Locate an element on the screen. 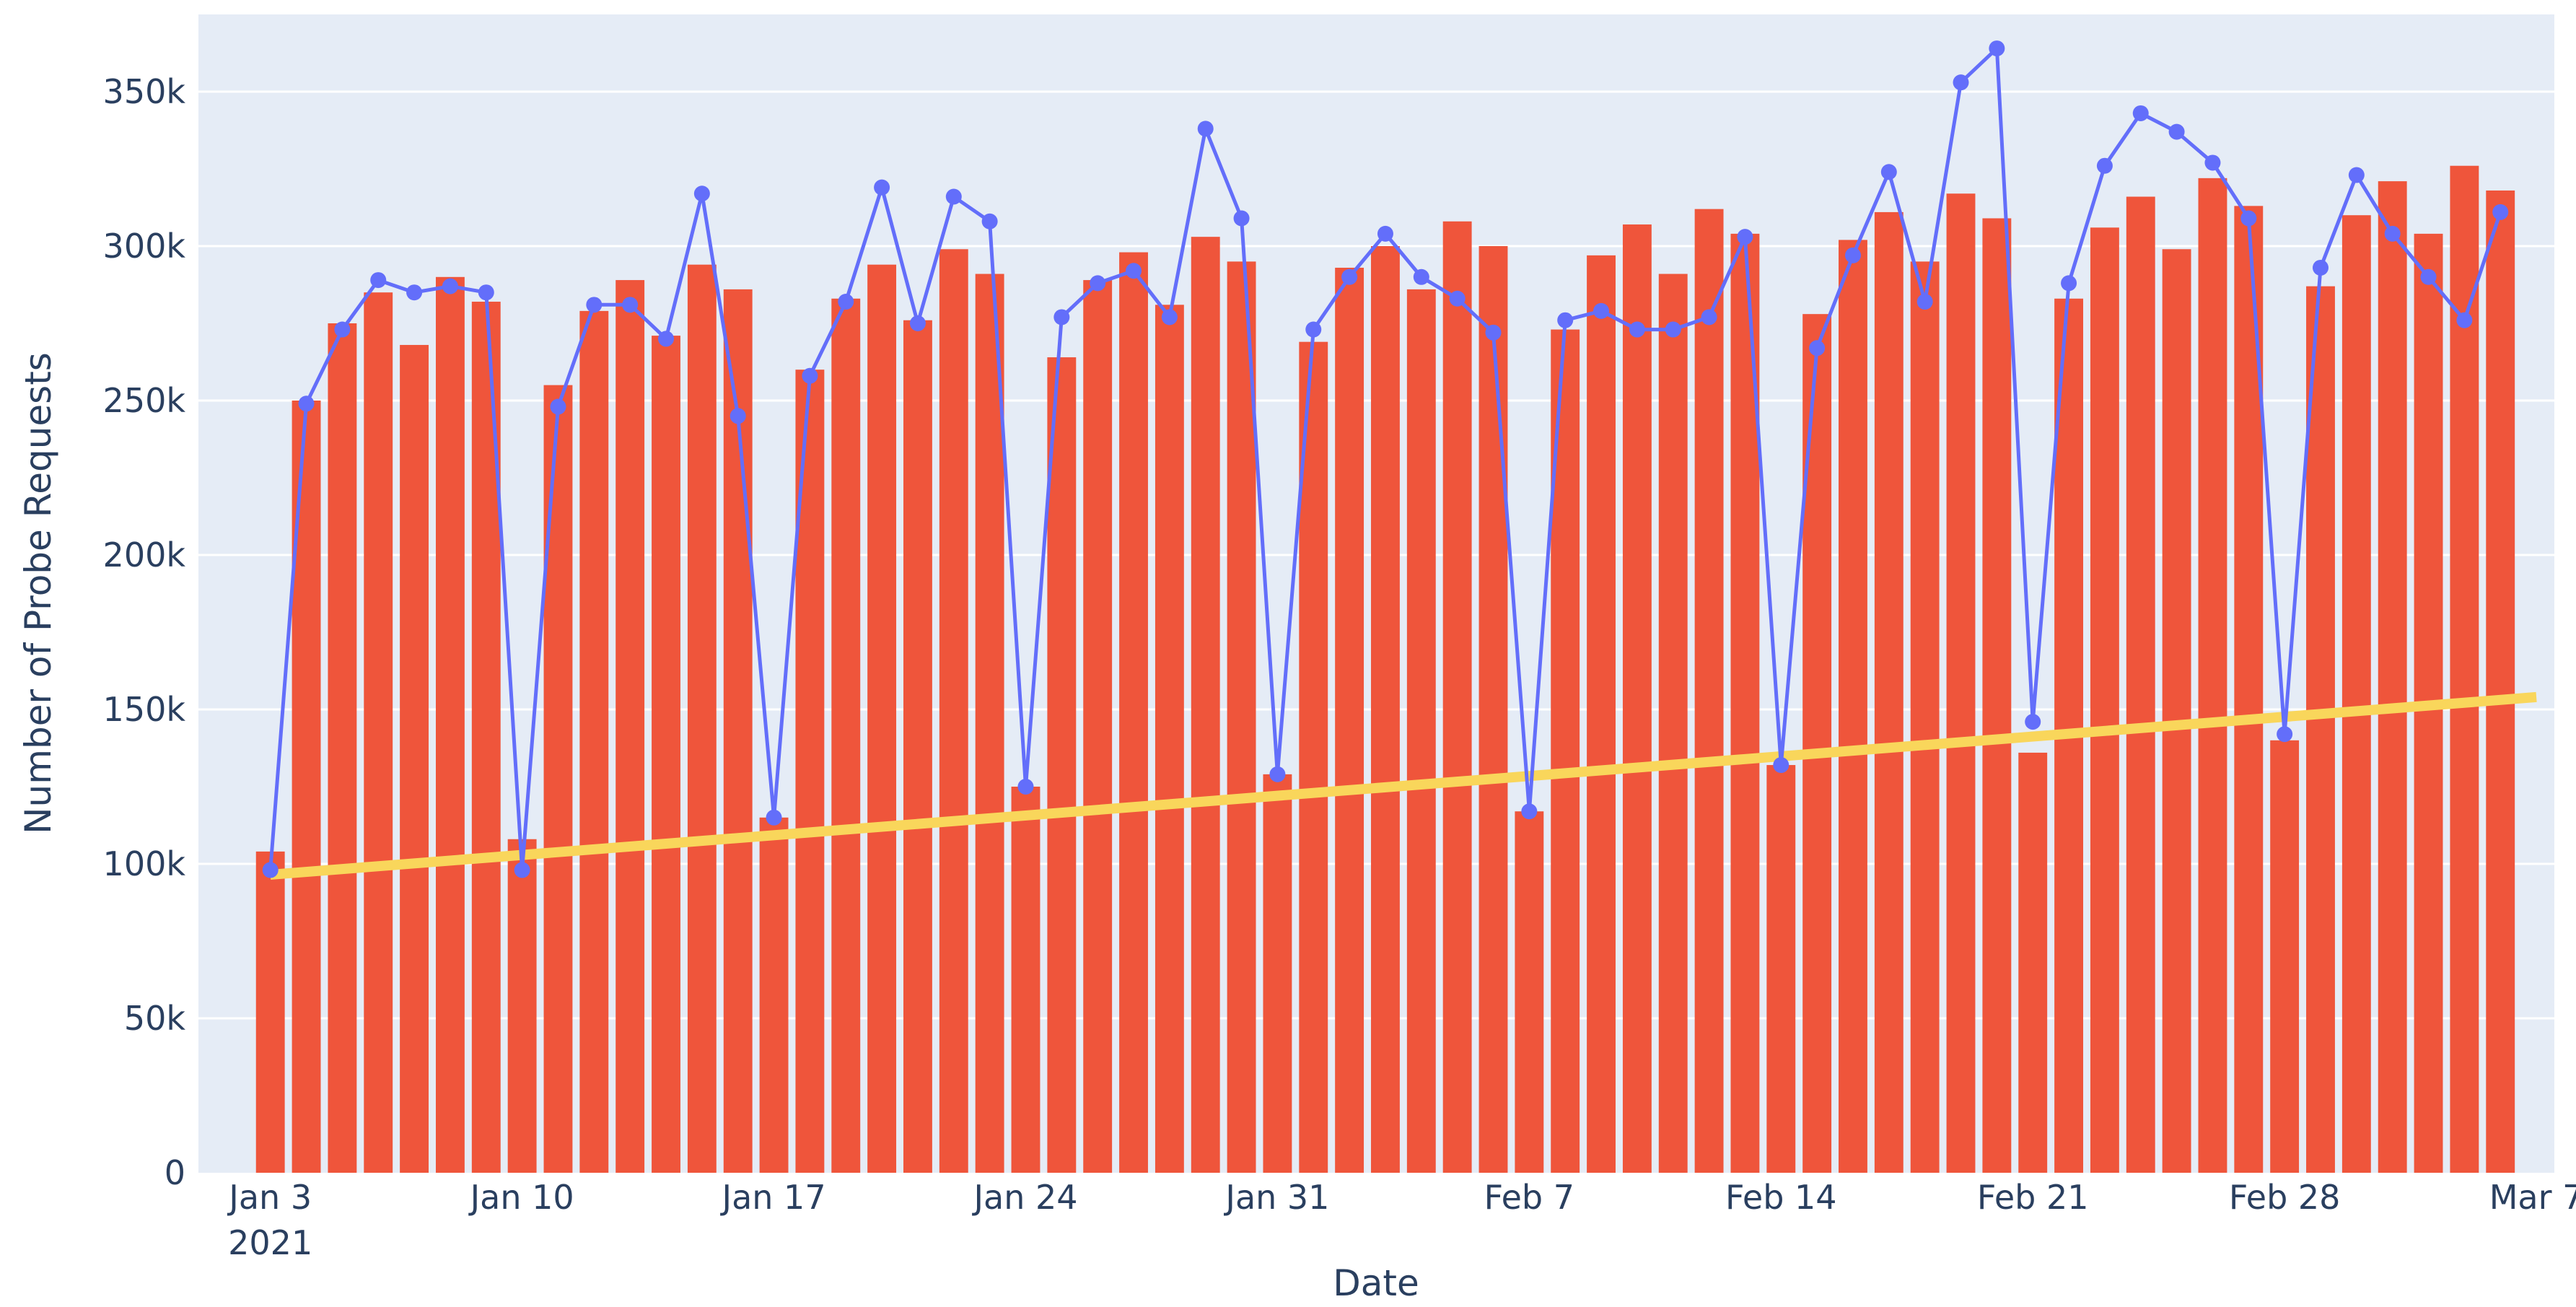 The width and height of the screenshot is (2576, 1307). x-tick-label: Jan 17 is located at coordinates (773, 1197).